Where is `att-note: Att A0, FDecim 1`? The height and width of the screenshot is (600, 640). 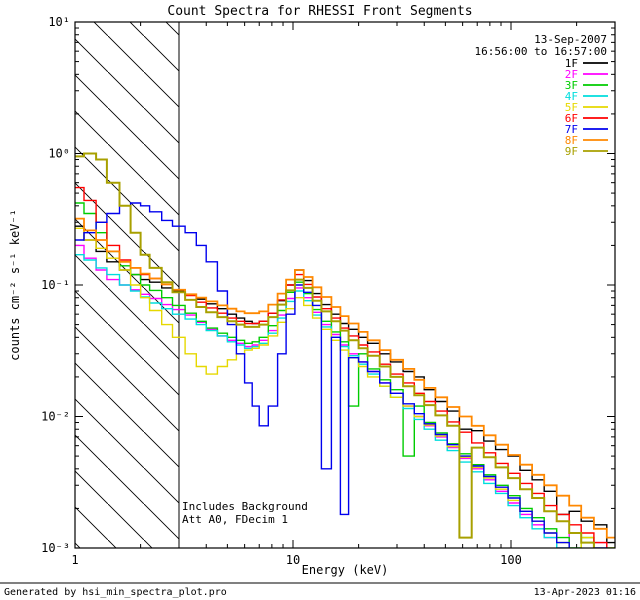
att-note: Att A0, FDecim 1 is located at coordinates (235, 519).